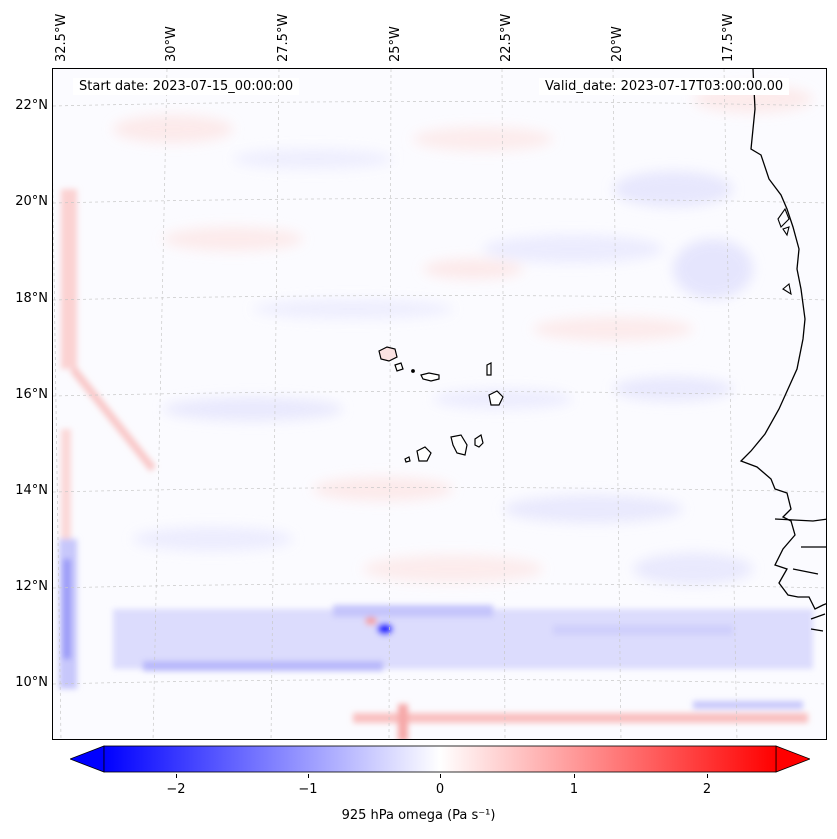 Image resolution: width=837 pixels, height=839 pixels. Describe the element at coordinates (31, 105) in the screenshot. I see `lat-label-22n: 22°N` at that location.